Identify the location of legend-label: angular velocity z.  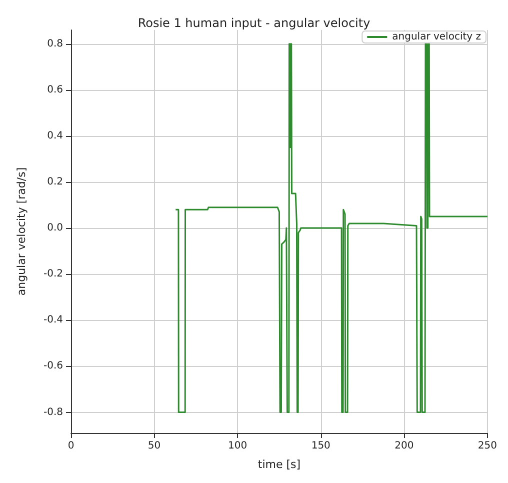
(436, 37).